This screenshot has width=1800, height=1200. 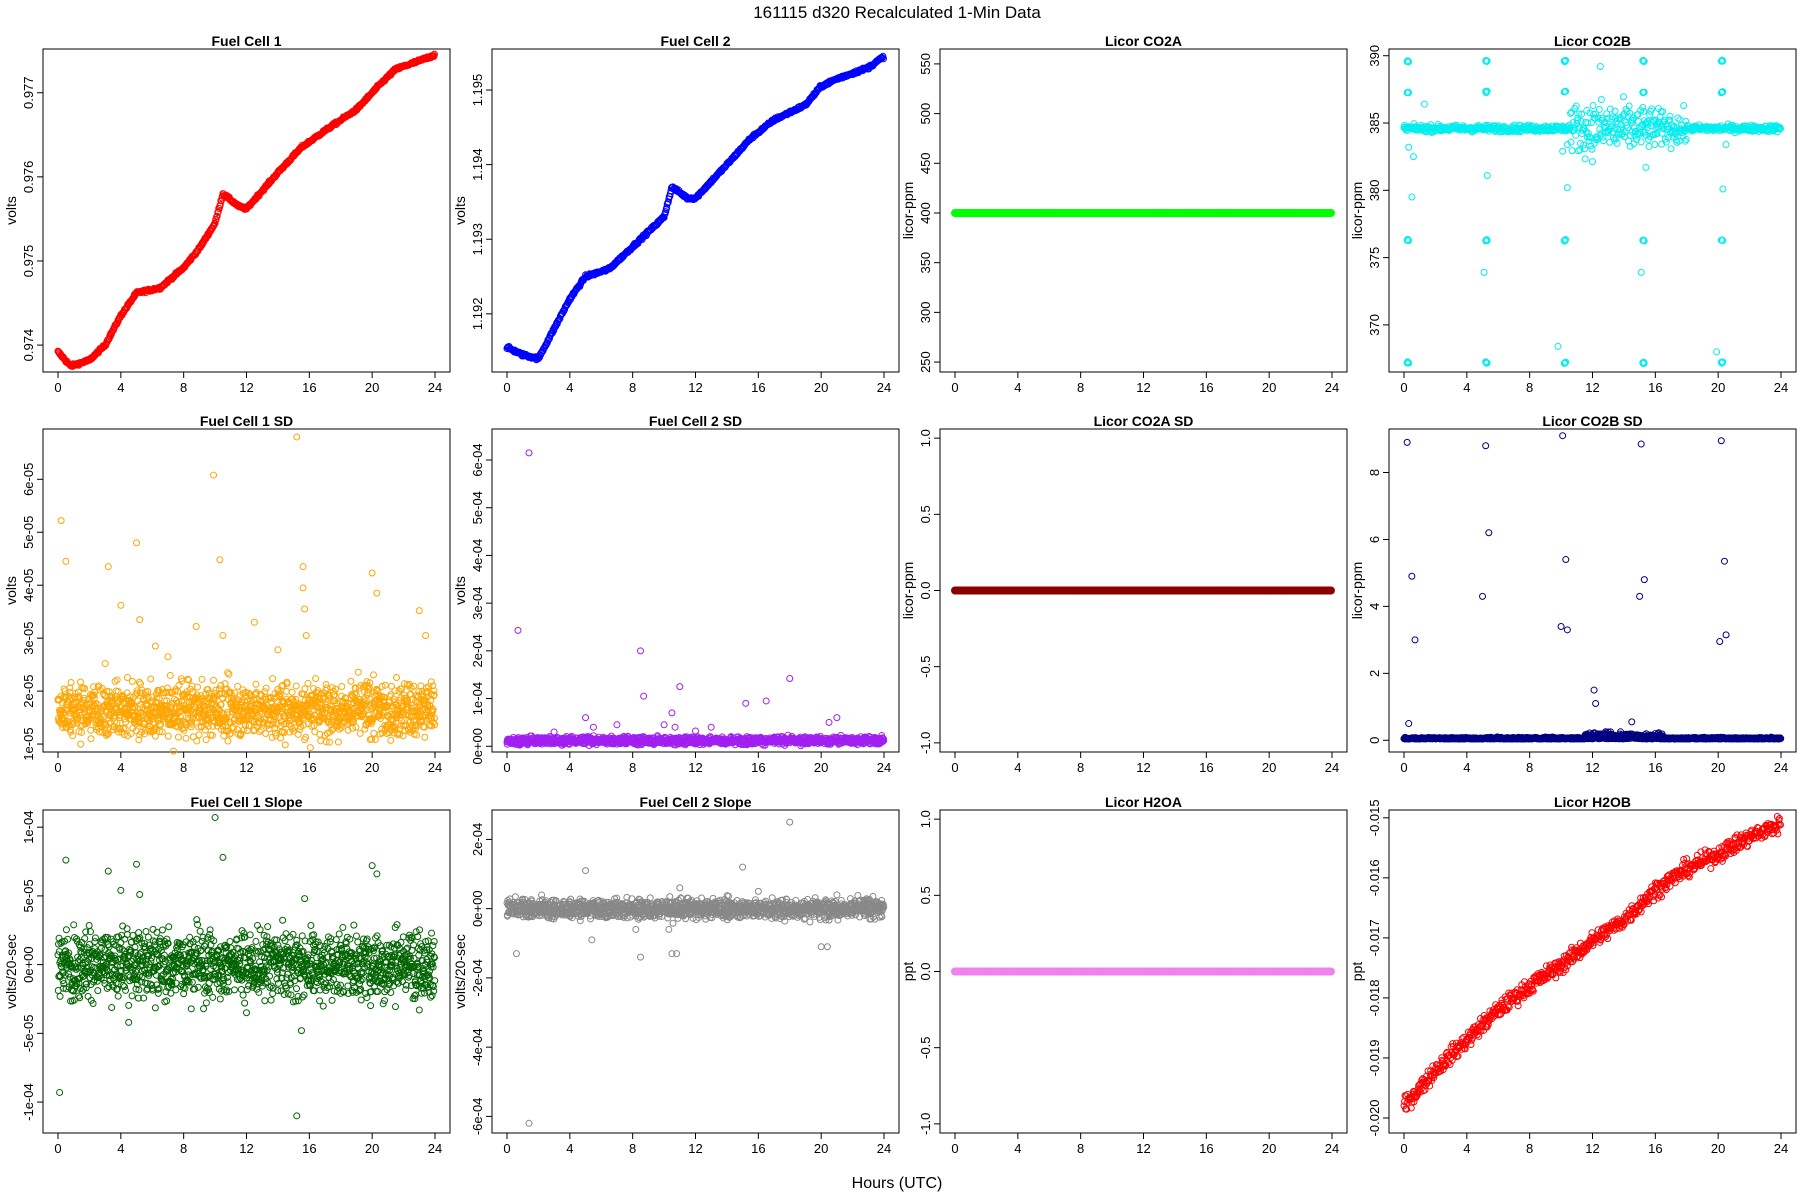 What do you see at coordinates (1357, 211) in the screenshot?
I see `y-axis-label: licor-ppm` at bounding box center [1357, 211].